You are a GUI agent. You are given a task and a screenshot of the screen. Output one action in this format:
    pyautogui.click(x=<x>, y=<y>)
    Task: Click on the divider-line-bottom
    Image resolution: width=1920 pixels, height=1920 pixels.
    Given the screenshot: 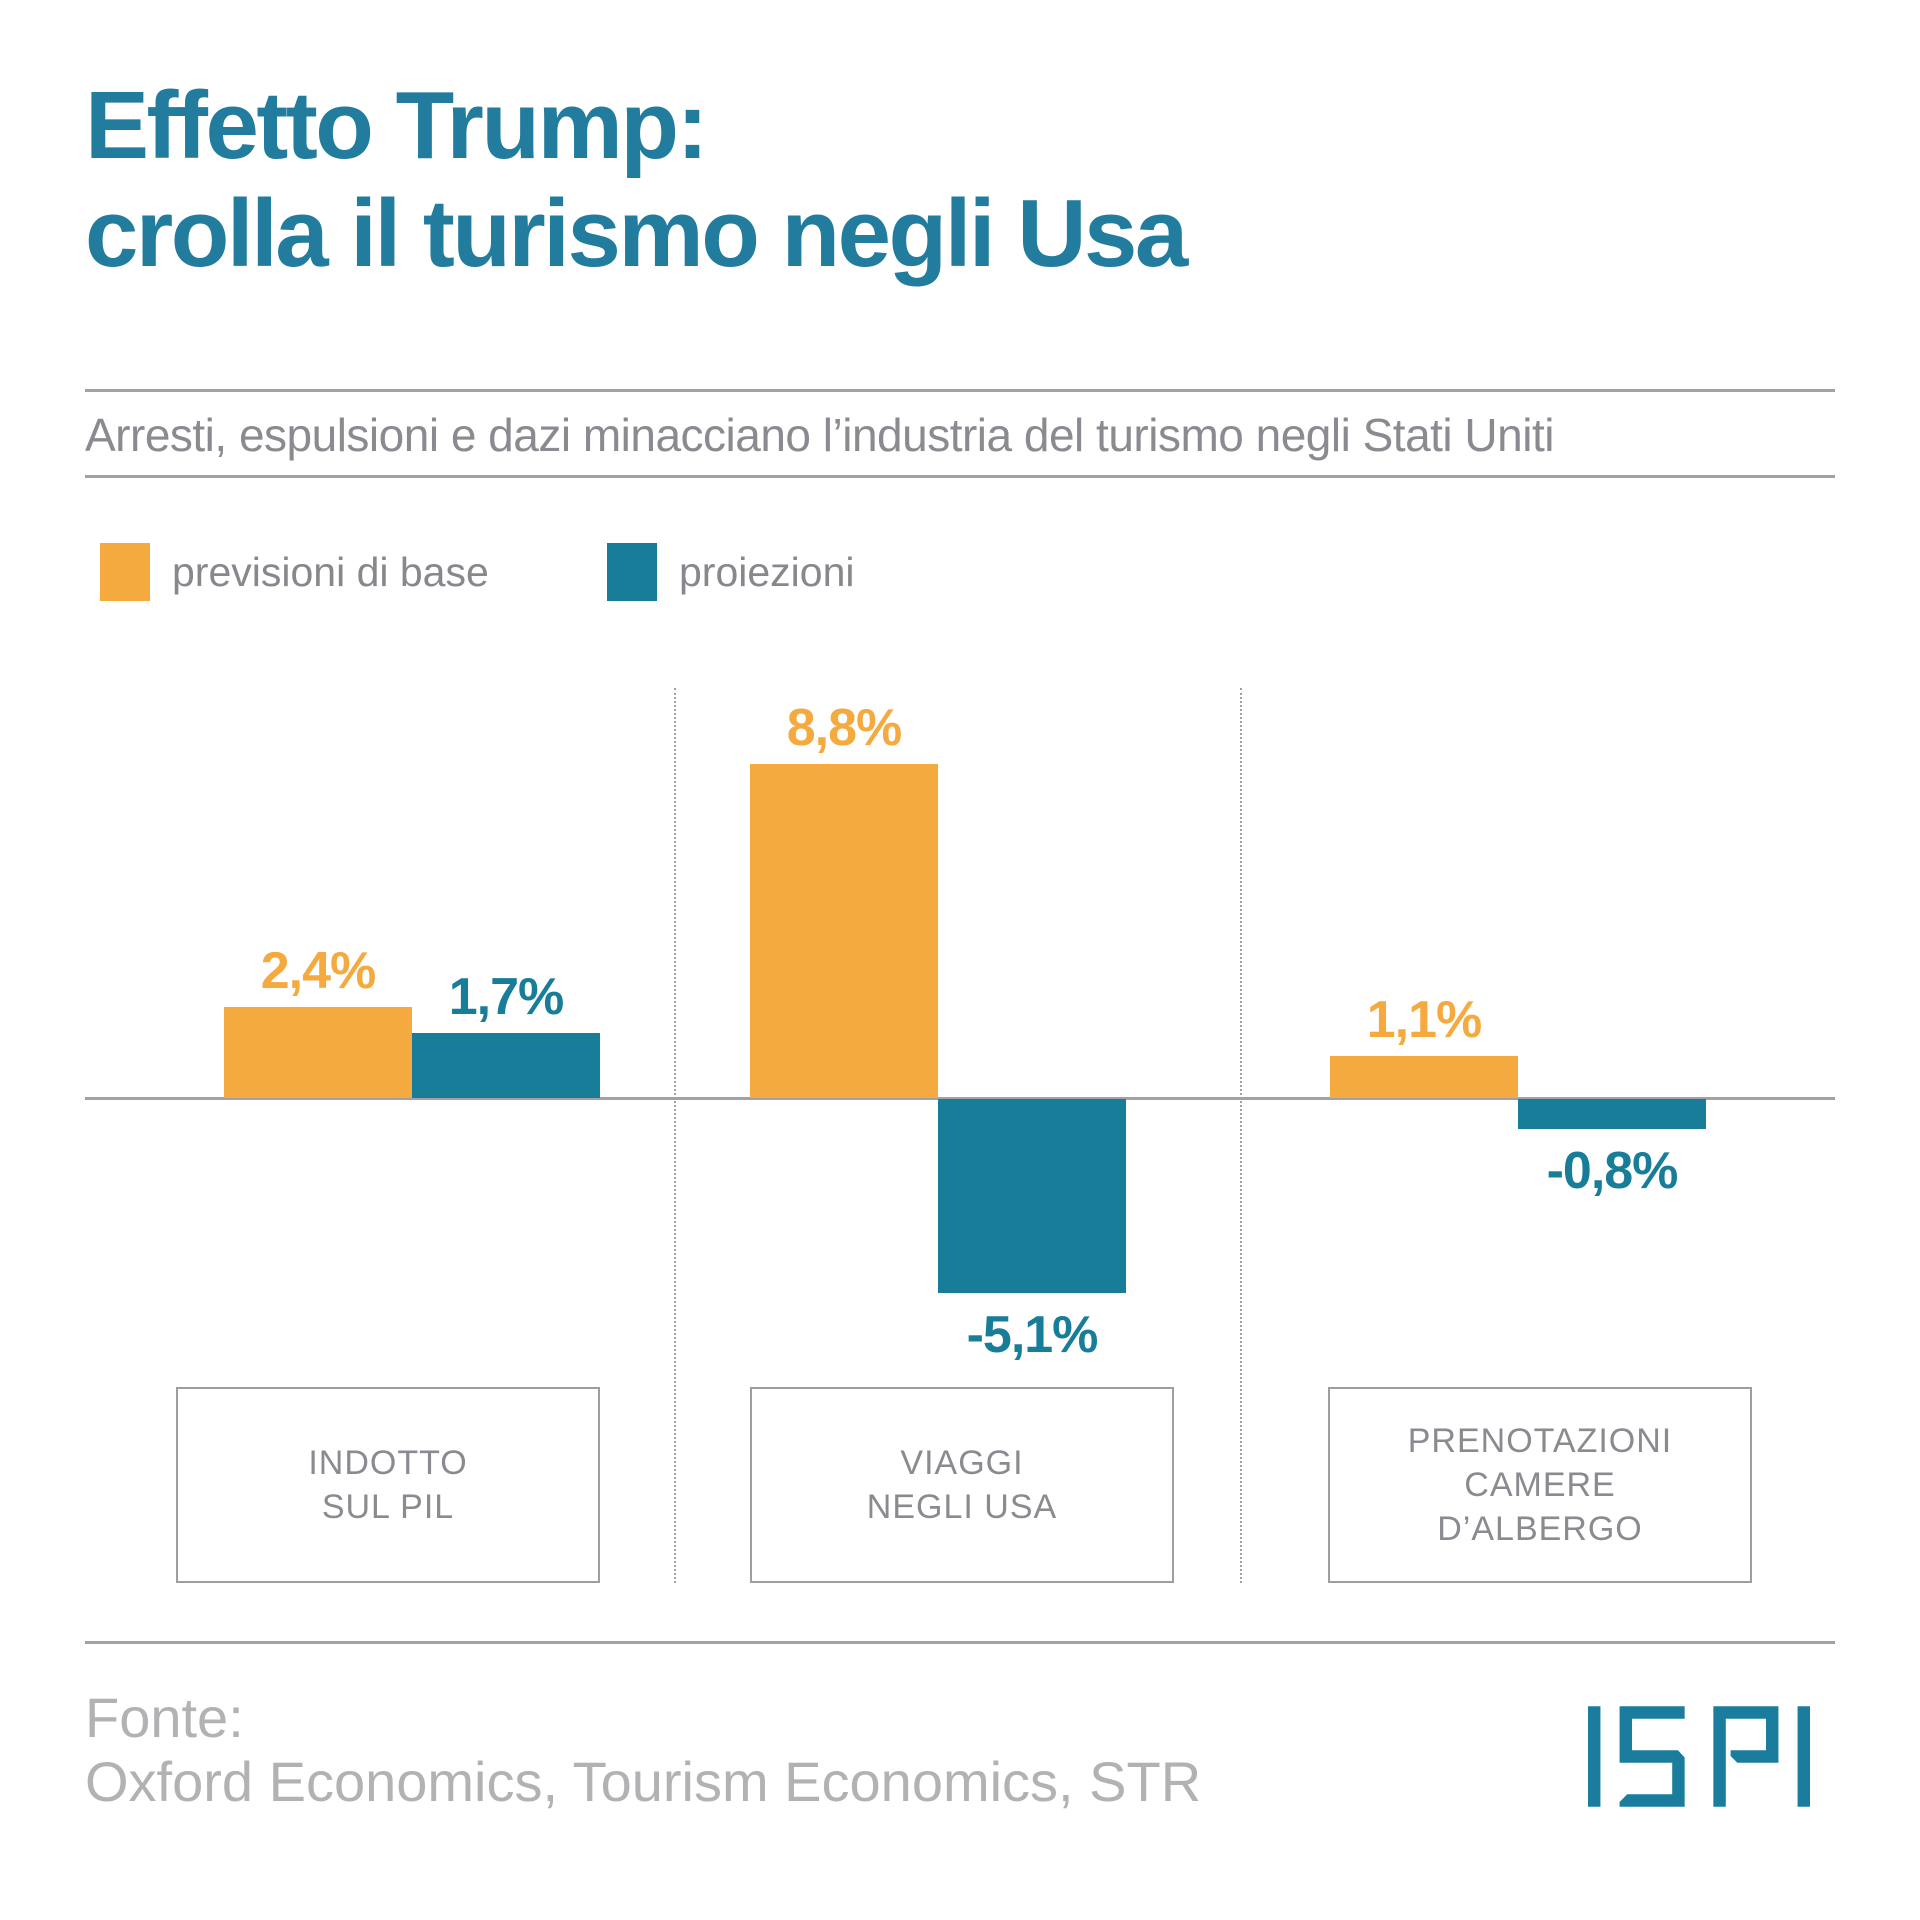 What is the action you would take?
    pyautogui.click(x=960, y=1642)
    